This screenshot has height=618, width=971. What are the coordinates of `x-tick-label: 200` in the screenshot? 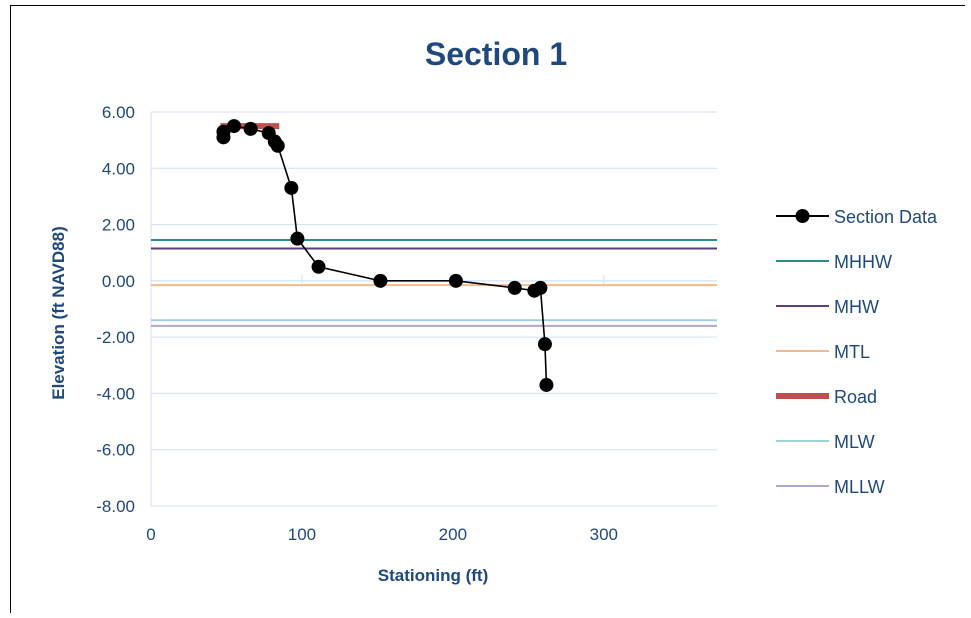 It's located at (453, 534).